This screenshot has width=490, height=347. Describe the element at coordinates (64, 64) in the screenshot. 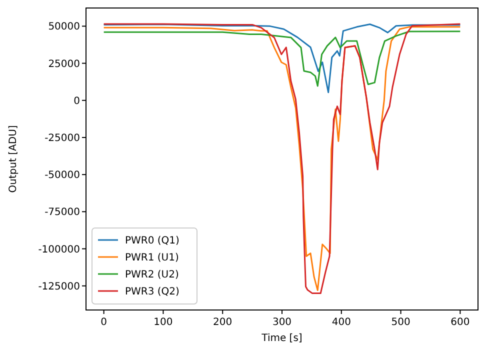

I see `y-tick-label: 25000` at that location.